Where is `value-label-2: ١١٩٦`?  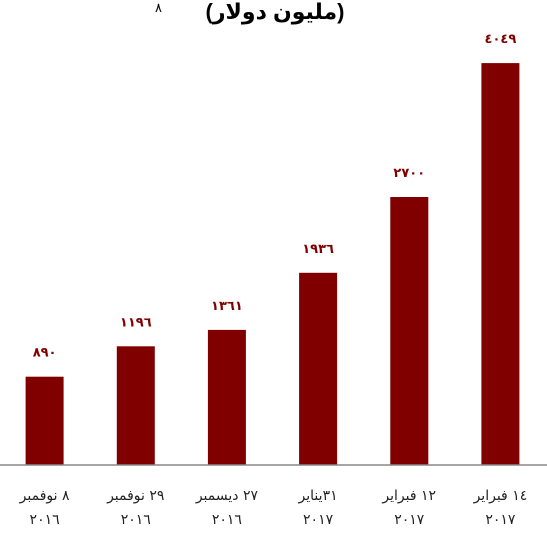
value-label-2: ١١٩٦ is located at coordinates (136, 322).